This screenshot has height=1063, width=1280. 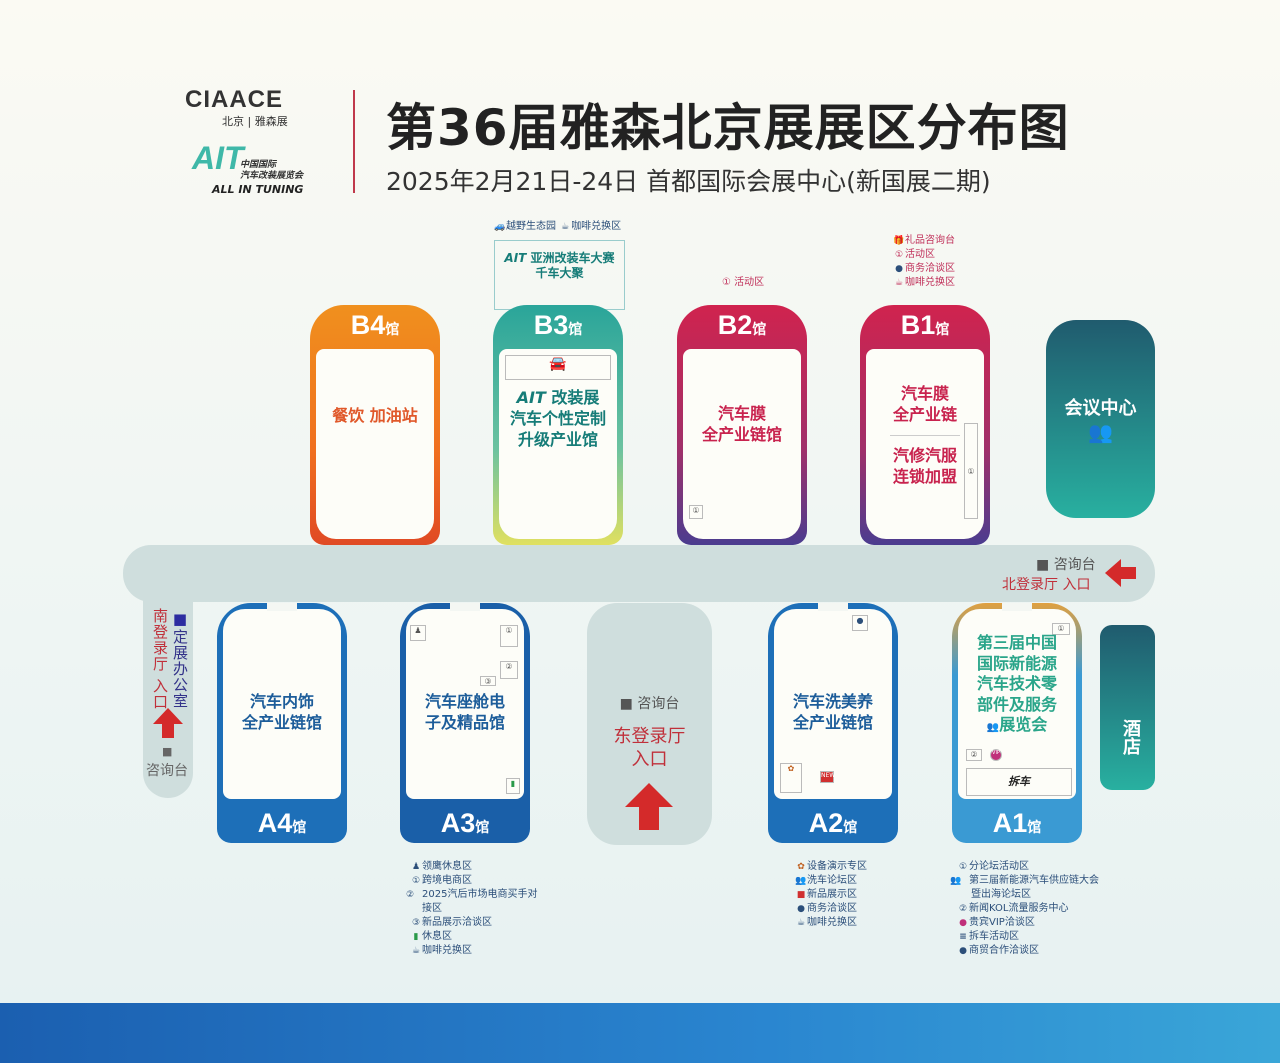 I want to click on car-icon: 🚙, so click(x=500, y=227).